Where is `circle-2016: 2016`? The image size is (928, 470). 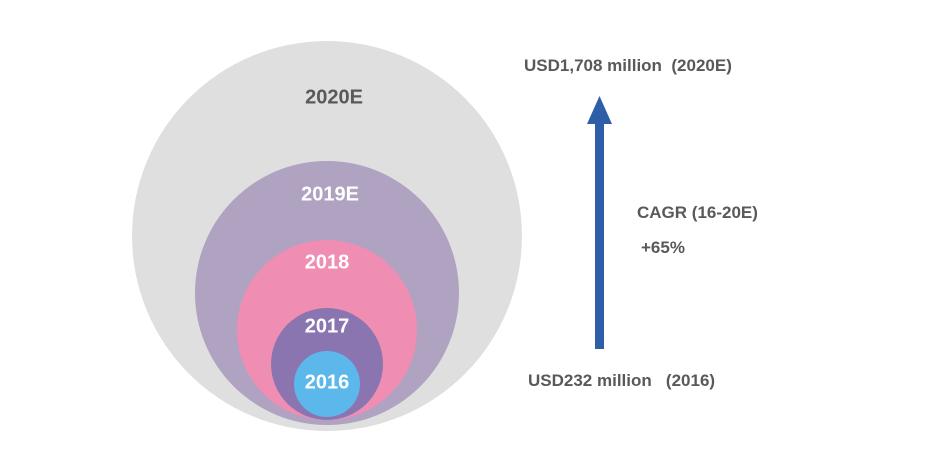 circle-2016: 2016 is located at coordinates (327, 384).